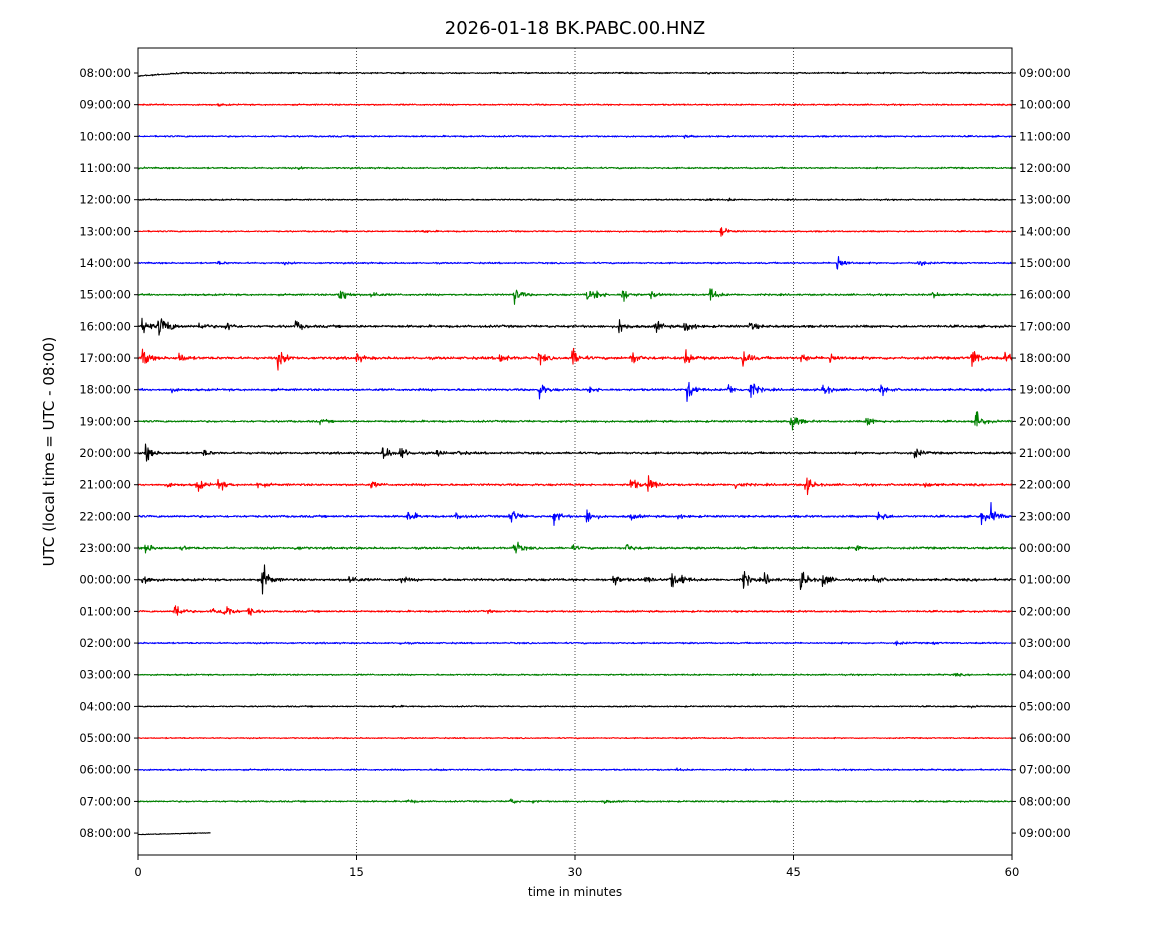 Image resolution: width=1150 pixels, height=950 pixels. I want to click on left-row-label: 10:00:00, so click(105, 136).